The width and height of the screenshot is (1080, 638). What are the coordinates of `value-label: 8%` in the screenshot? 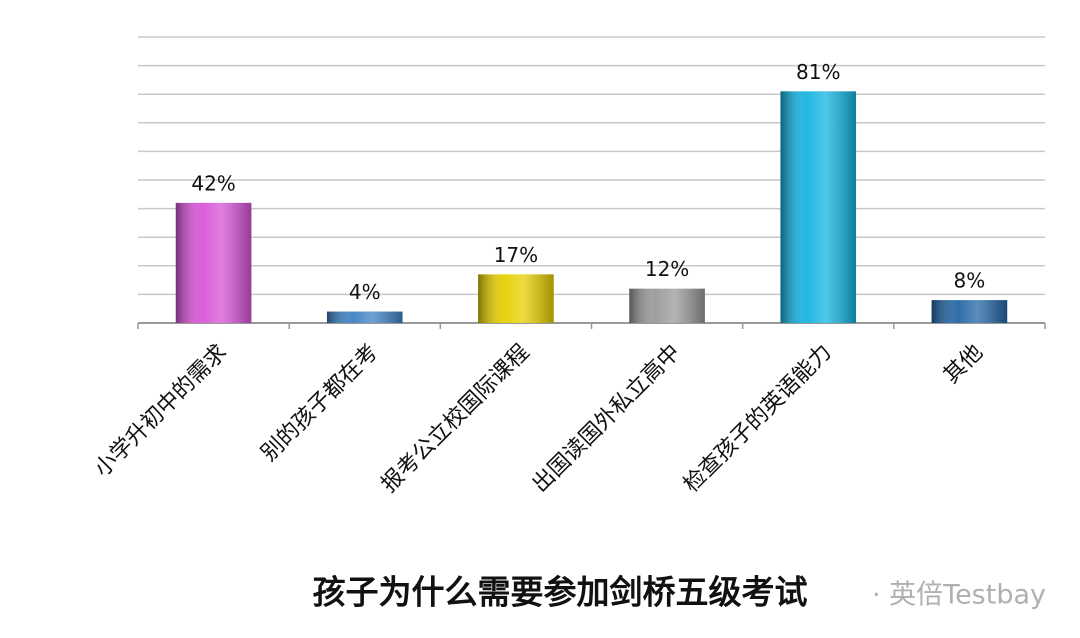 It's located at (970, 281).